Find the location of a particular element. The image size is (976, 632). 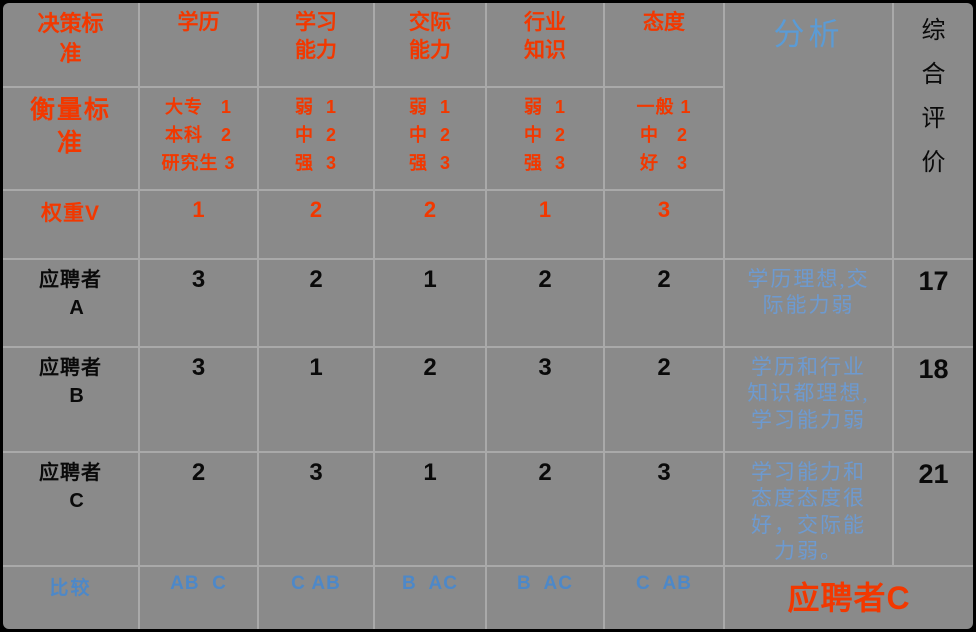

comparison-learning-ability: C AB is located at coordinates (316, 596).